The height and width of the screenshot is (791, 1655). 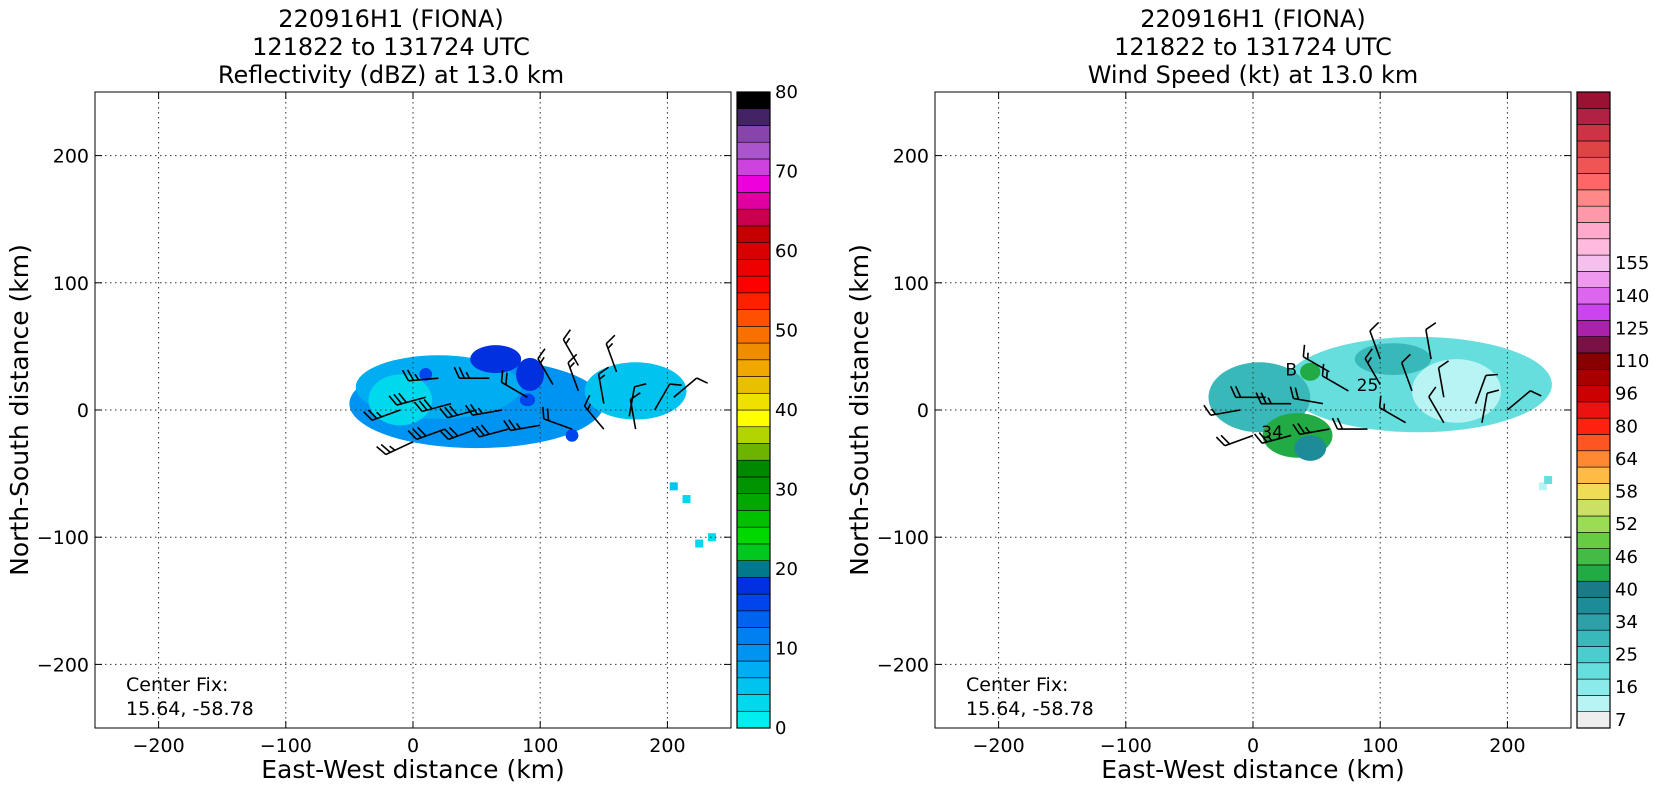 I want to click on colorbar-tick-label: 0, so click(x=780, y=728).